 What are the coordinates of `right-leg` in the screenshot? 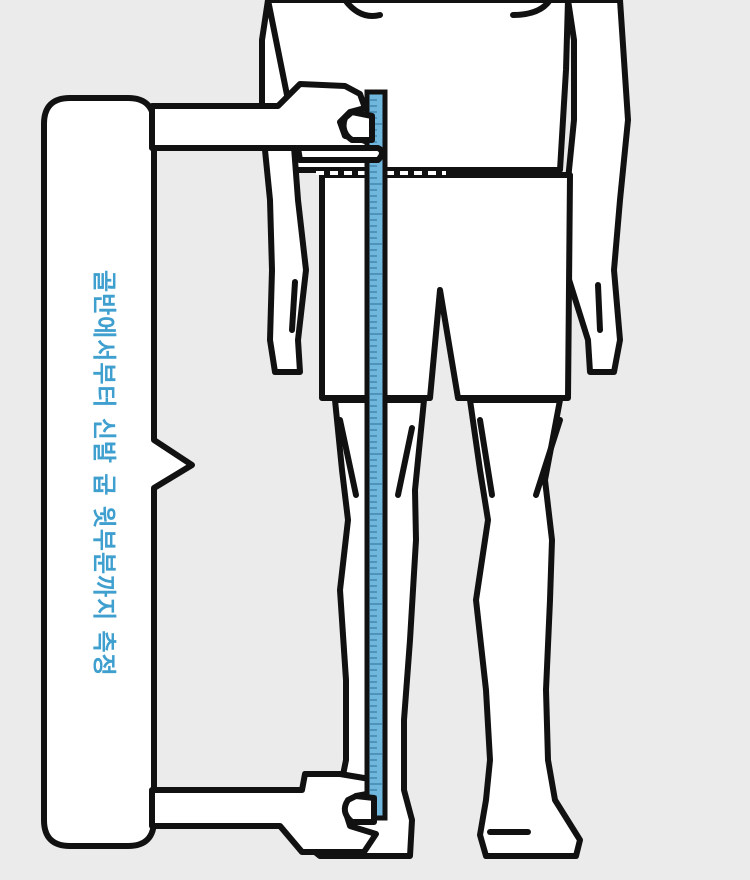 It's located at (525, 628).